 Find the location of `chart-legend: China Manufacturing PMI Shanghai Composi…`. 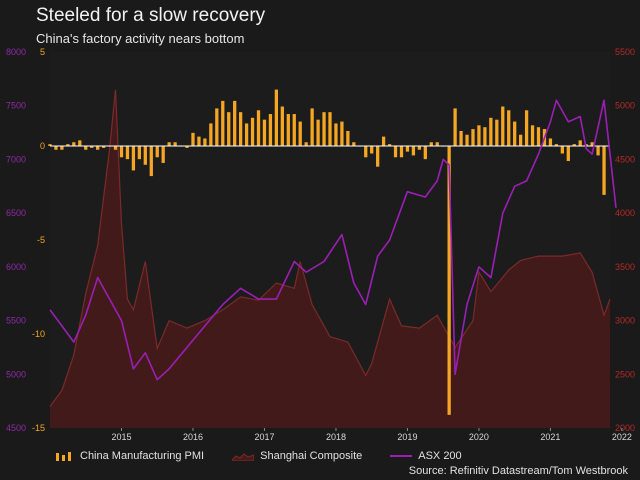

chart-legend: China Manufacturing PMI Shanghai Composi… is located at coordinates (273, 456).